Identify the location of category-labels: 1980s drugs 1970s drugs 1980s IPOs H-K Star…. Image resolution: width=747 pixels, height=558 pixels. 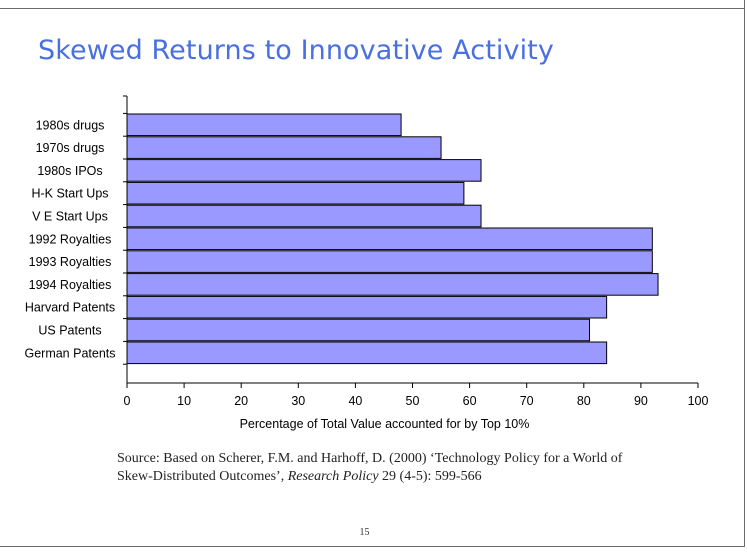
(69, 239).